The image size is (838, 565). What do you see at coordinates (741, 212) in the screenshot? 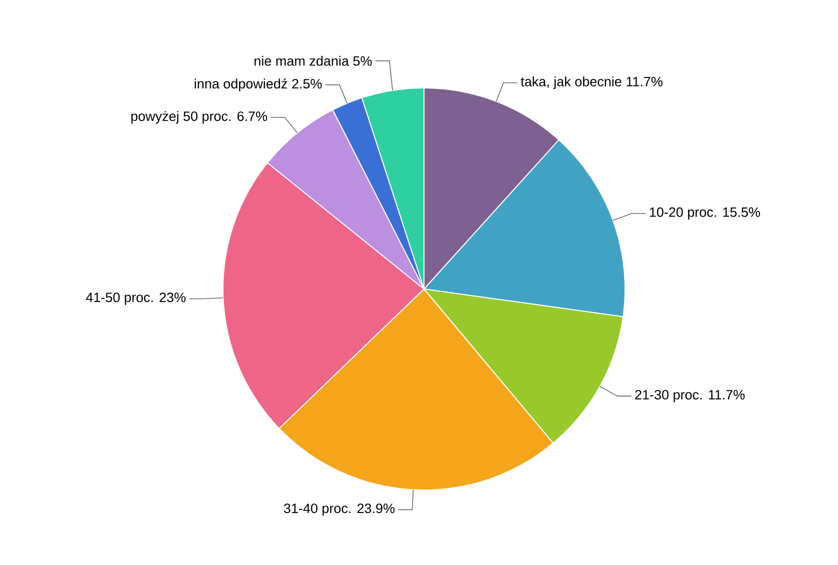
I see `data-label: 15.5%` at bounding box center [741, 212].